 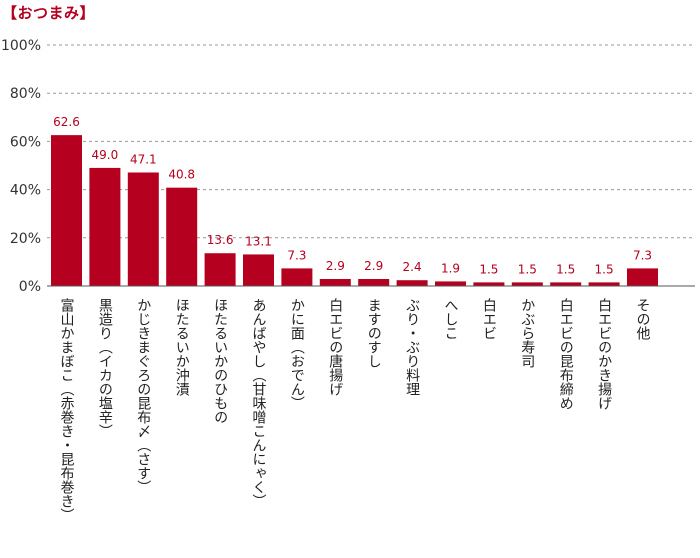 What do you see at coordinates (66, 122) in the screenshot?
I see `data-label: 62.6` at bounding box center [66, 122].